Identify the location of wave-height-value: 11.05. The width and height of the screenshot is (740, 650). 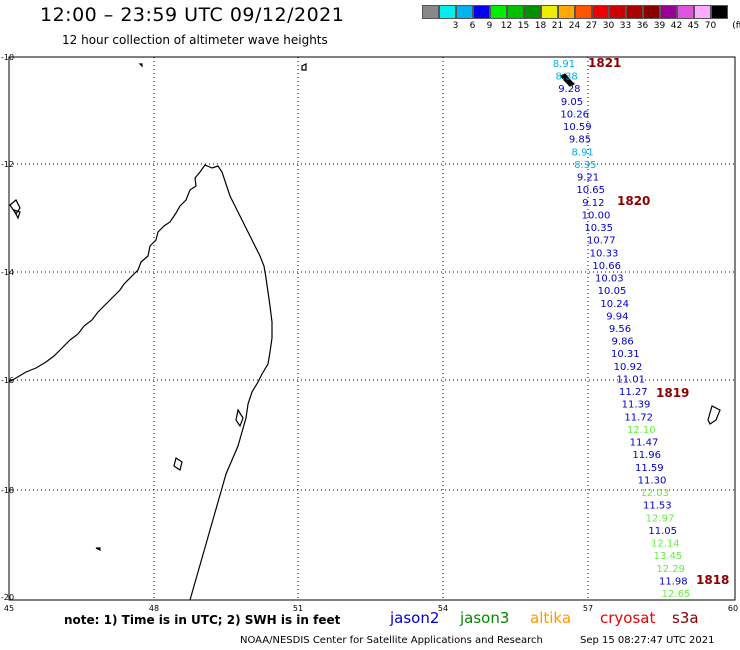
(662, 531).